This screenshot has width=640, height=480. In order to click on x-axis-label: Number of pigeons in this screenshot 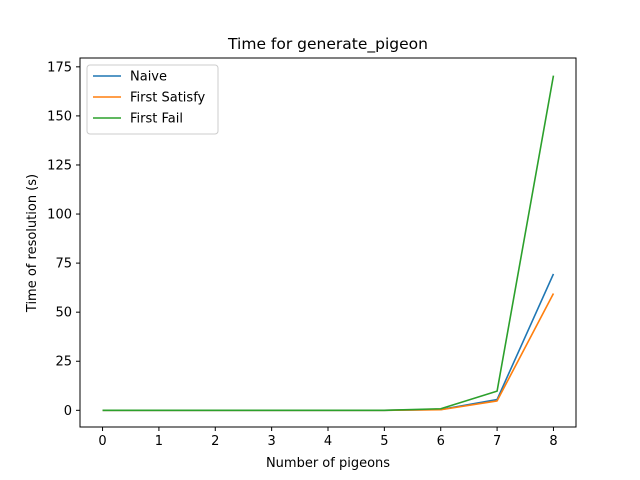, I will do `click(328, 463)`.